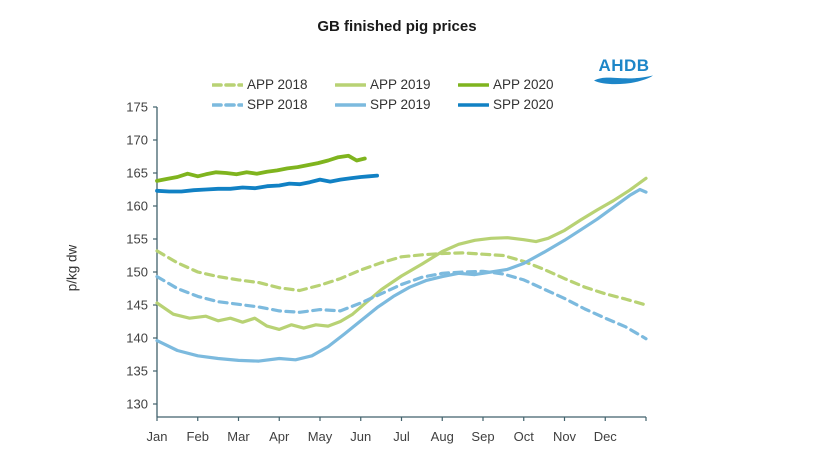 This screenshot has width=820, height=462. Describe the element at coordinates (277, 104) in the screenshot. I see `legend-label-spp-2018: SPP 2018` at that location.